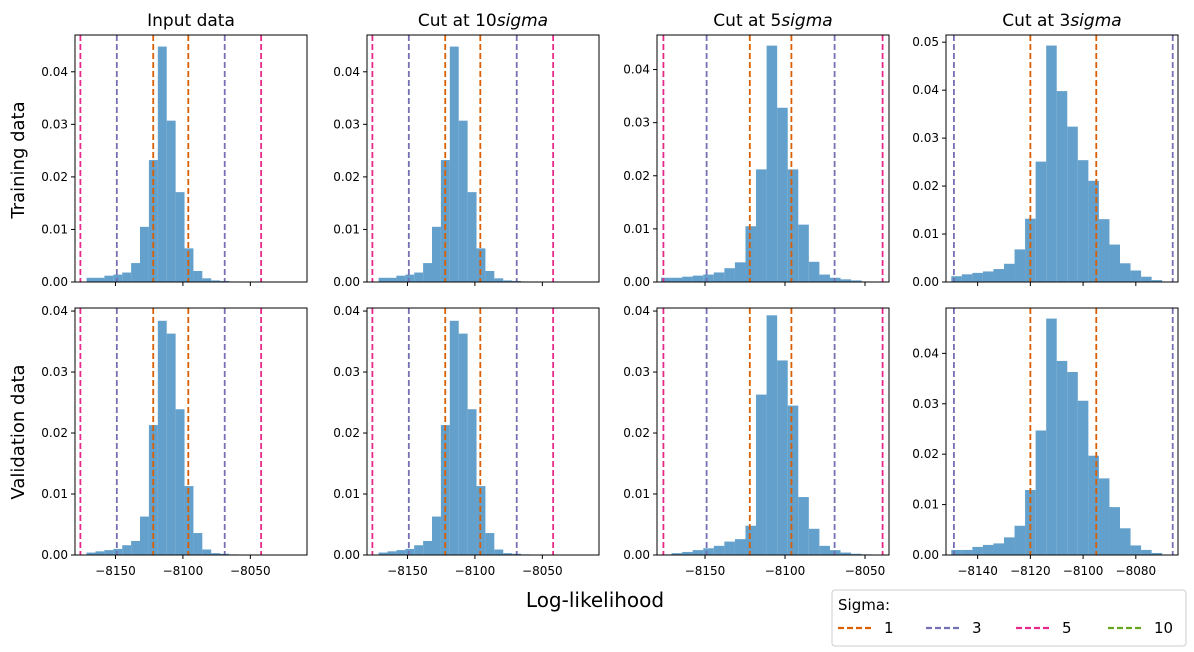 The width and height of the screenshot is (1194, 652). What do you see at coordinates (756, 150) in the screenshot?
I see `subplot-0-2: 0.00 0.01 0.02 0.03 0.04 Cut at 5sigma` at bounding box center [756, 150].